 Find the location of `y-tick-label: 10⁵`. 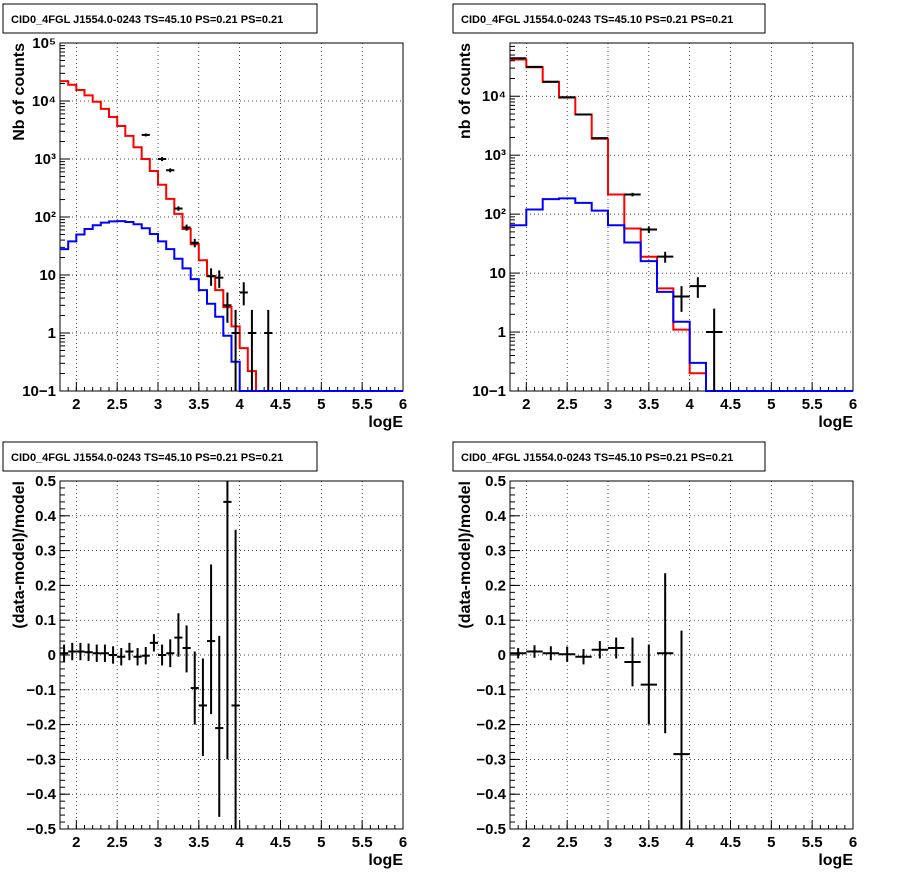

y-tick-label: 10⁵ is located at coordinates (44, 43).